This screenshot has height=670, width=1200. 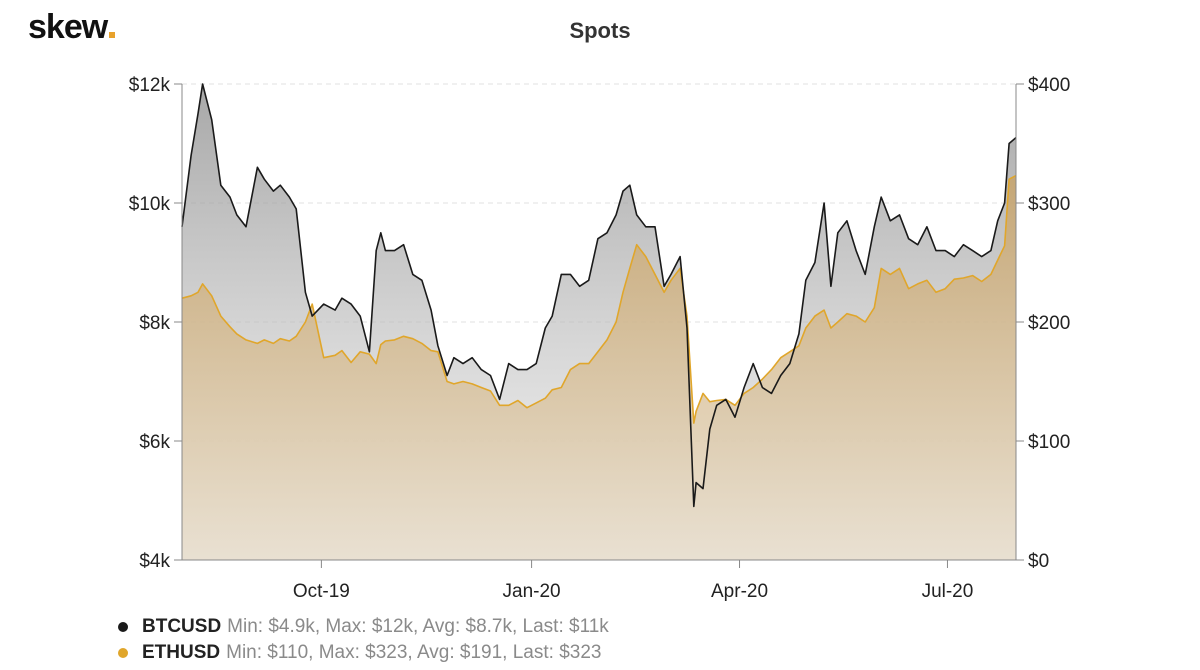 What do you see at coordinates (739, 591) in the screenshot?
I see `x-tick-label-2: Apr-20` at bounding box center [739, 591].